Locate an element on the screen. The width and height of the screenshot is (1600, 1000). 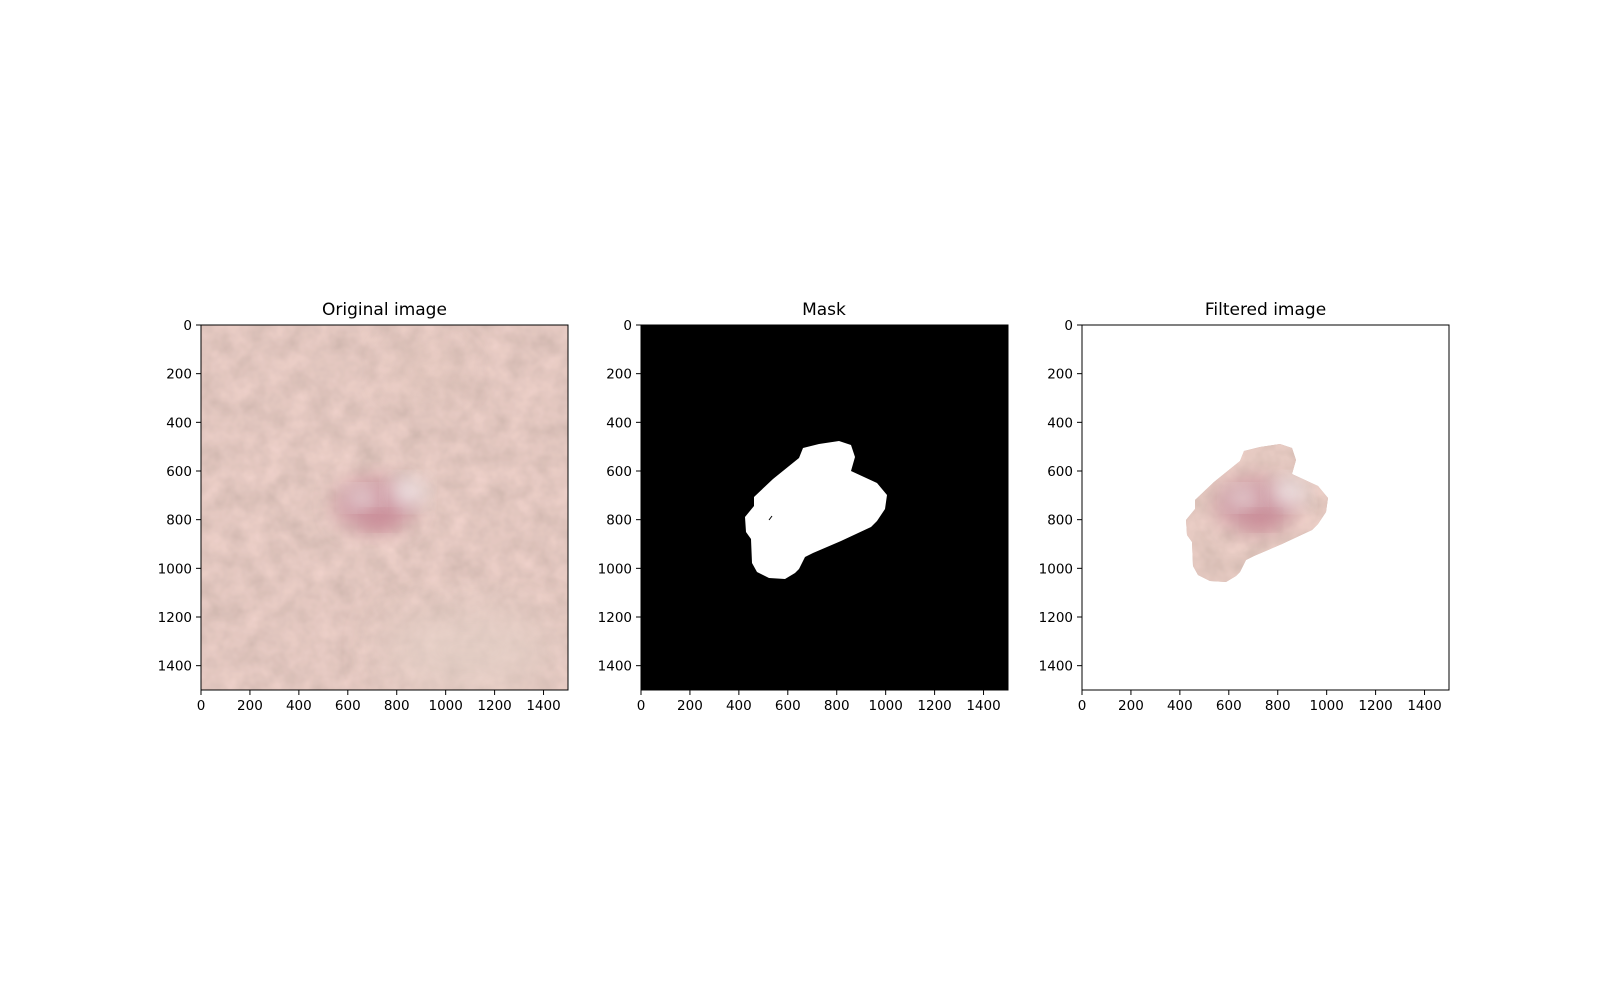
x-tick-label-mask-6: 1200 is located at coordinates (934, 706).